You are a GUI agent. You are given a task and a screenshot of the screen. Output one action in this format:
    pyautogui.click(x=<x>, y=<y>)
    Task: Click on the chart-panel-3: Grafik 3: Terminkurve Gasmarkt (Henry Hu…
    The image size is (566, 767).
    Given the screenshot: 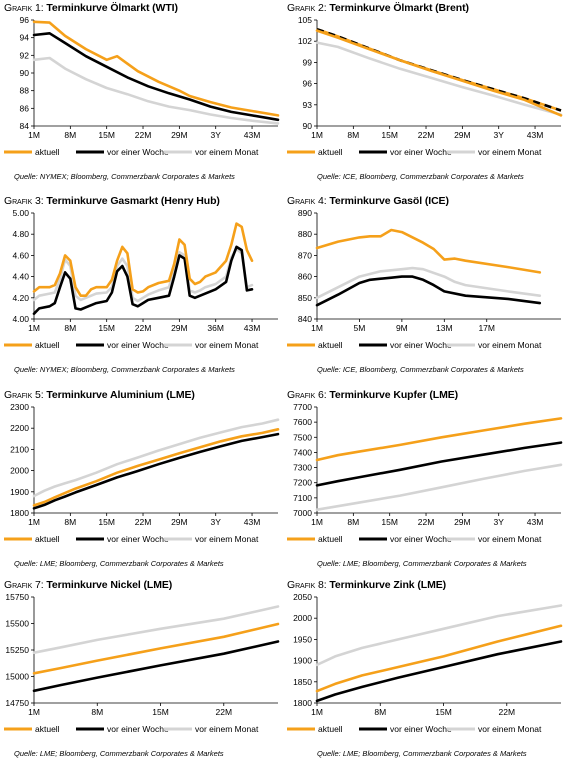 What is the action you would take?
    pyautogui.click(x=141, y=288)
    